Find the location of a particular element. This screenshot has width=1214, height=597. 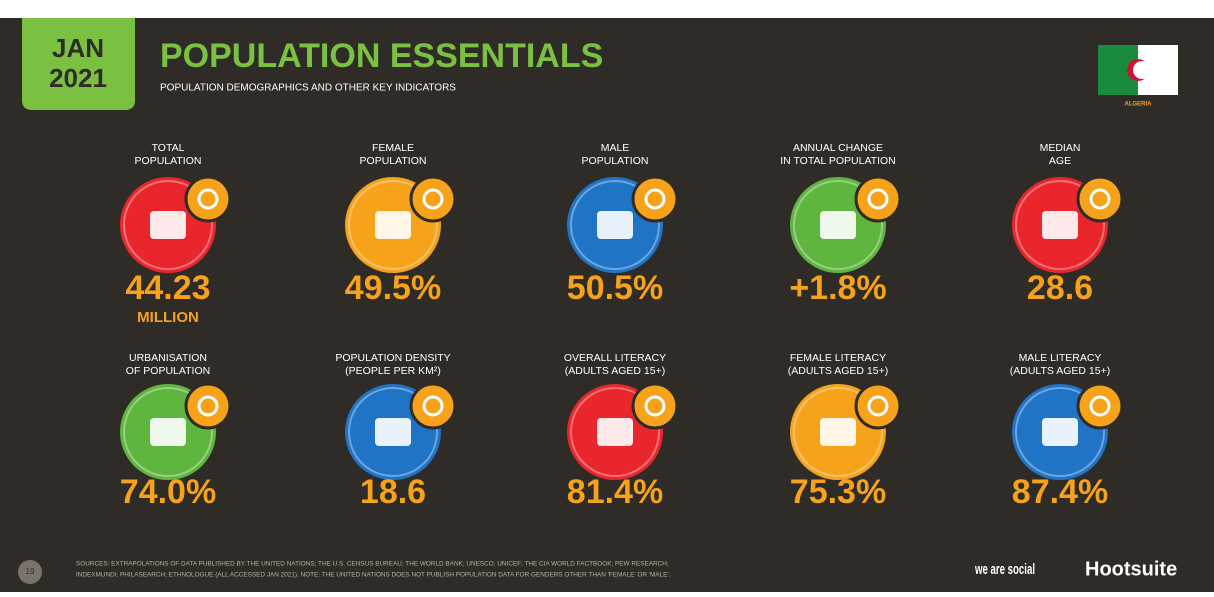

date-badge is located at coordinates (78, 64).